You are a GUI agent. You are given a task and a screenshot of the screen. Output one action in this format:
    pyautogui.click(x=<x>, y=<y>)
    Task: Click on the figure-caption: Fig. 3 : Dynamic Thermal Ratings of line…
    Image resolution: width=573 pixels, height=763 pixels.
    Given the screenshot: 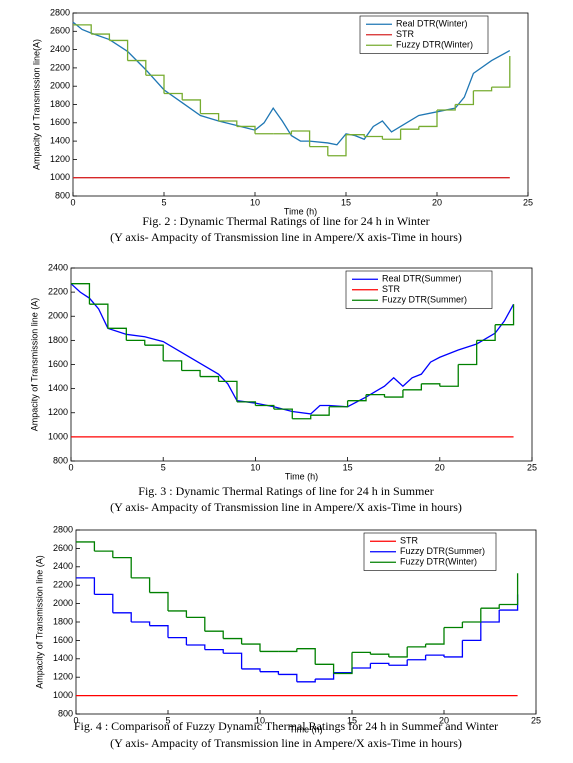 What is the action you would take?
    pyautogui.click(x=285, y=491)
    